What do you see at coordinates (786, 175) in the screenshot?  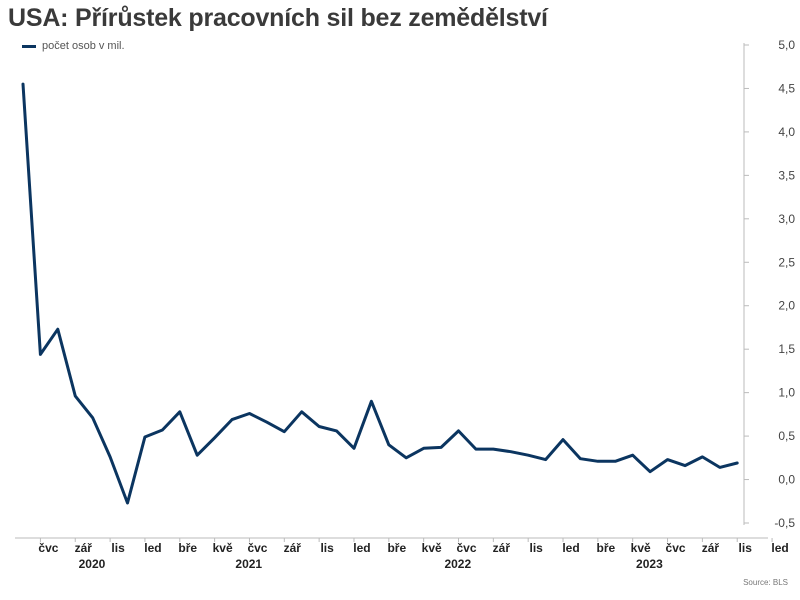 I see `y-tick-label: 3,5` at bounding box center [786, 175].